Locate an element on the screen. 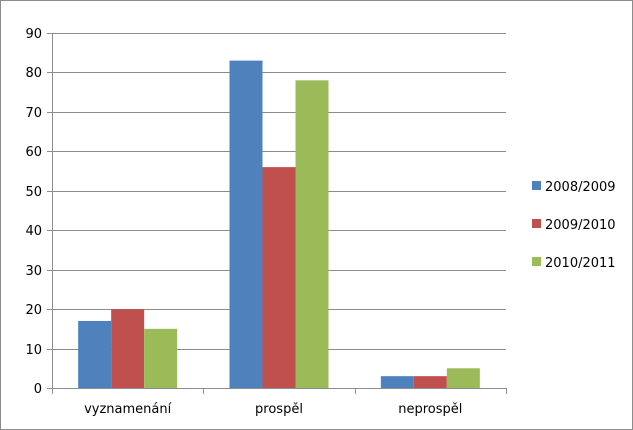 The width and height of the screenshot is (633, 430). legend: 2008/2009 2009/2010 2010/2011 is located at coordinates (574, 225).